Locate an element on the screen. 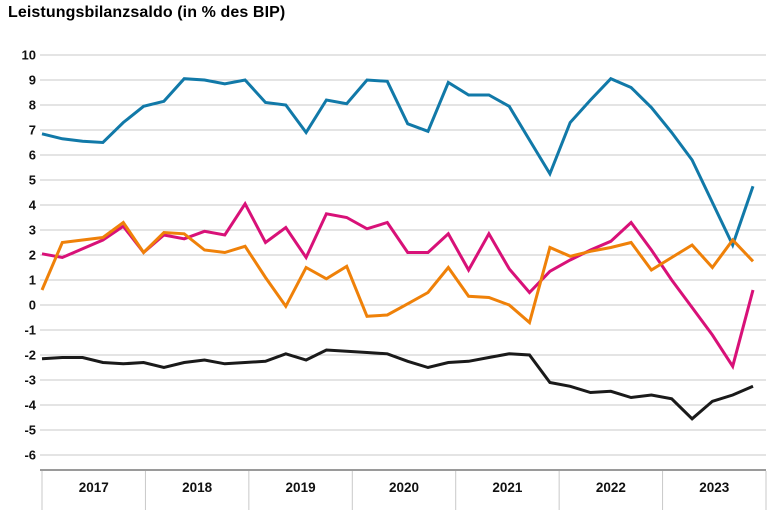 The image size is (768, 517). y-tick-label: 3 is located at coordinates (32, 230).